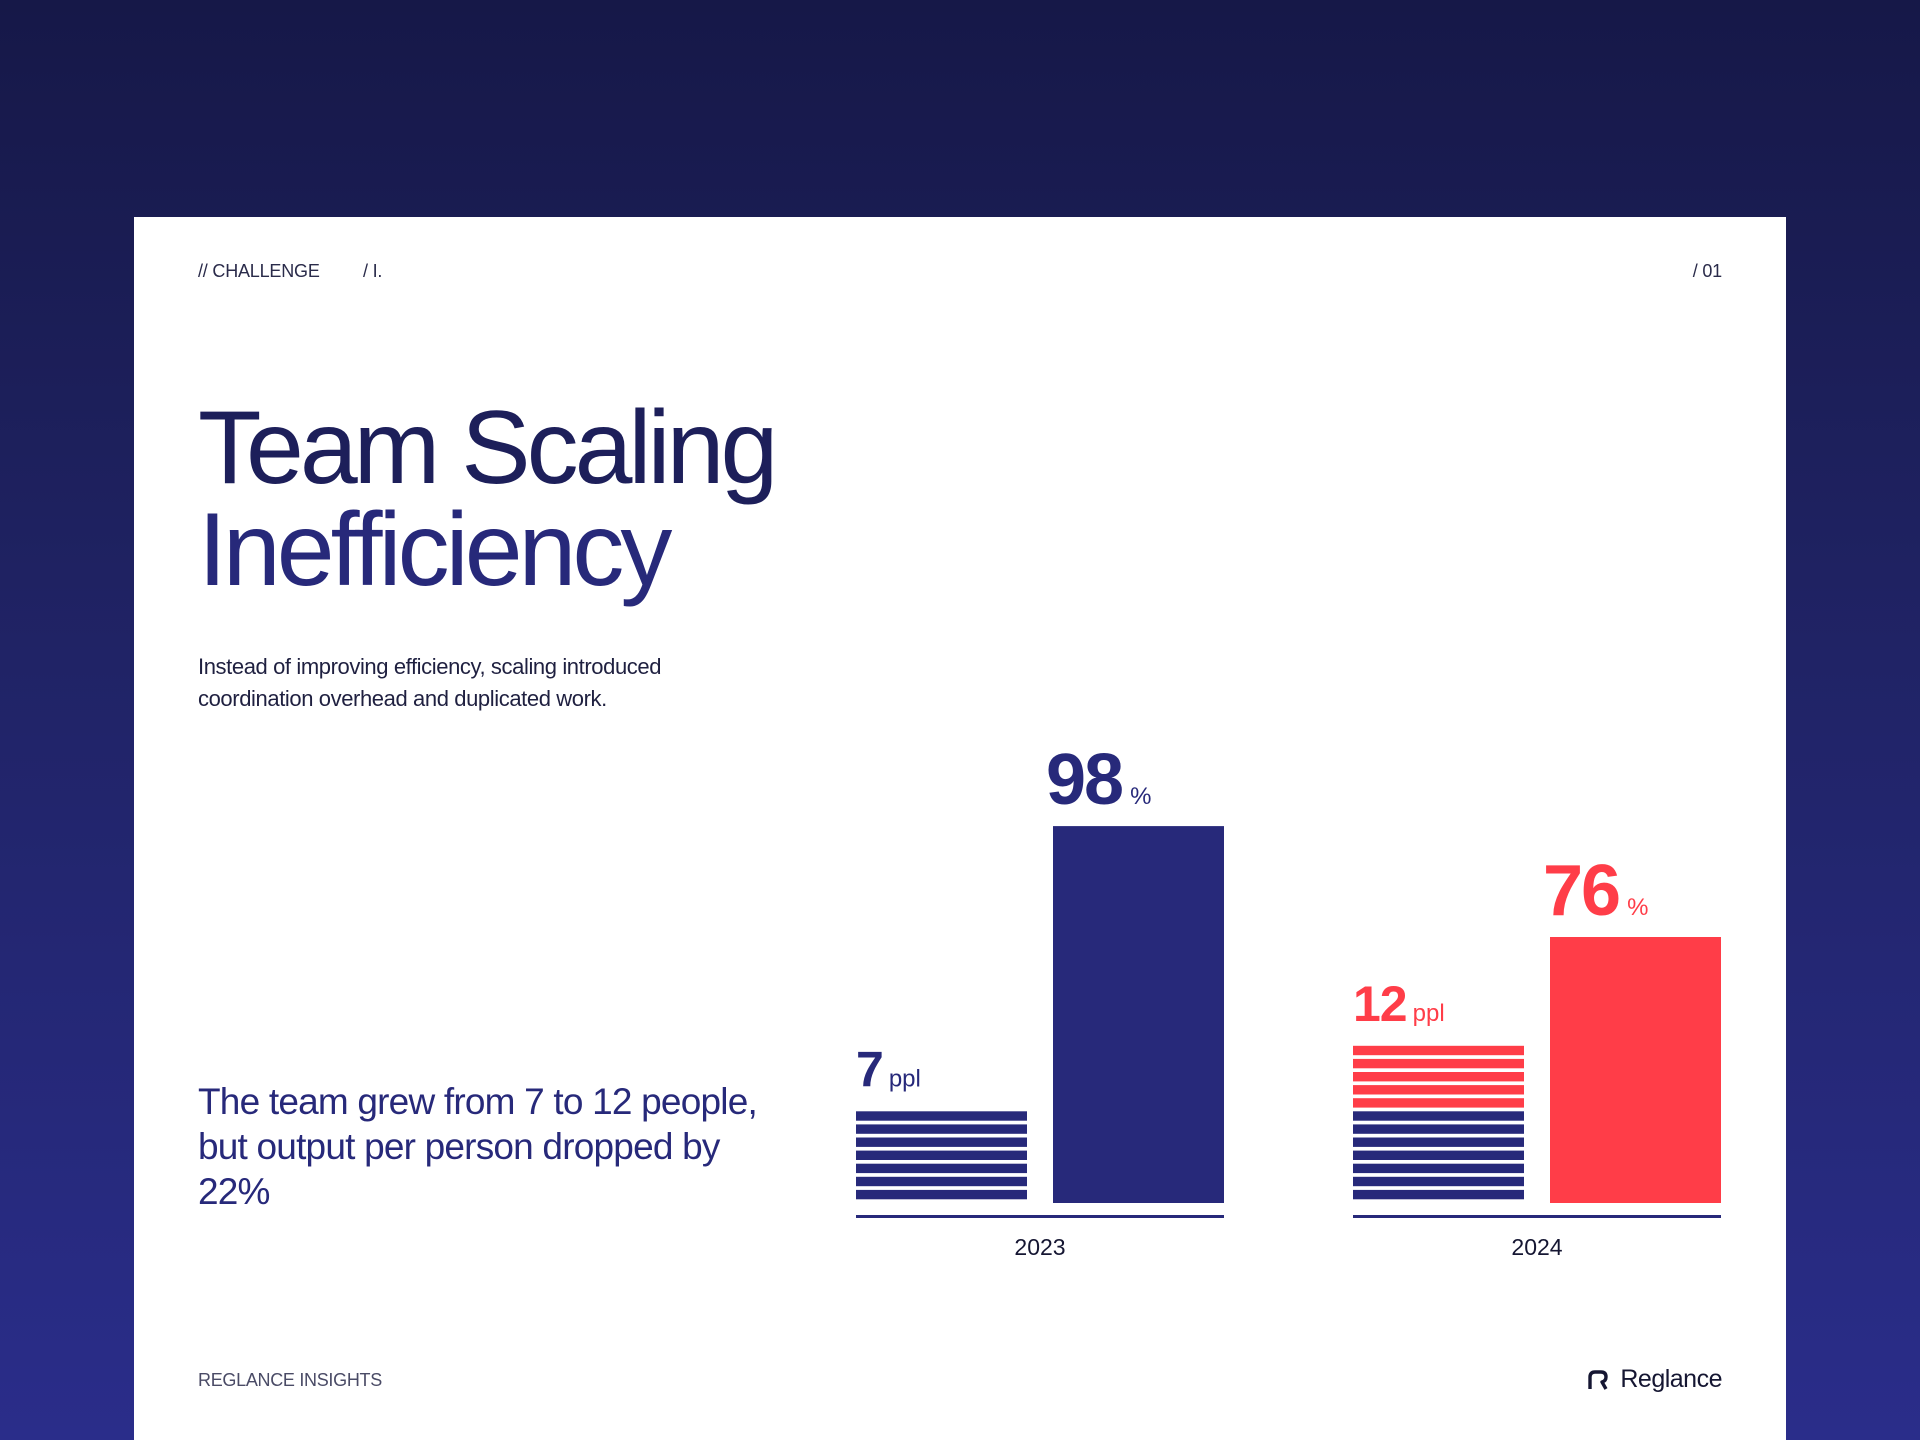  Describe the element at coordinates (1536, 1247) in the screenshot. I see `year-label: 2024` at that location.